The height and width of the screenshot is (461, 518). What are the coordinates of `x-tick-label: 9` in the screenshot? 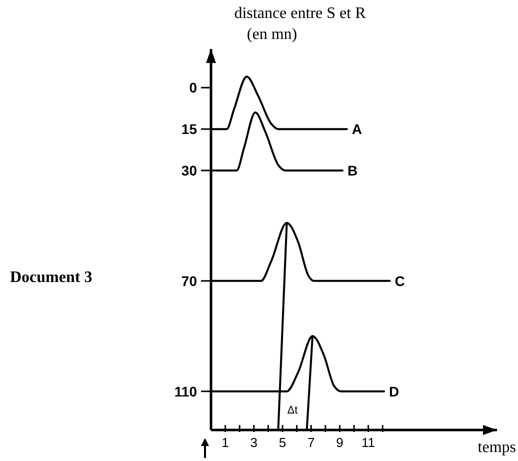 It's located at (340, 442).